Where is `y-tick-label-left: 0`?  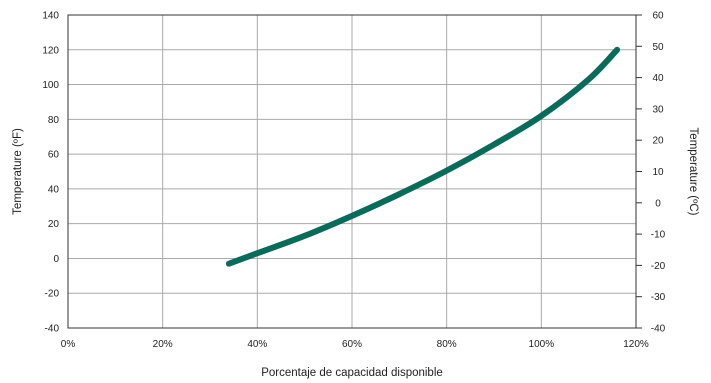
y-tick-label-left: 0 is located at coordinates (56, 259).